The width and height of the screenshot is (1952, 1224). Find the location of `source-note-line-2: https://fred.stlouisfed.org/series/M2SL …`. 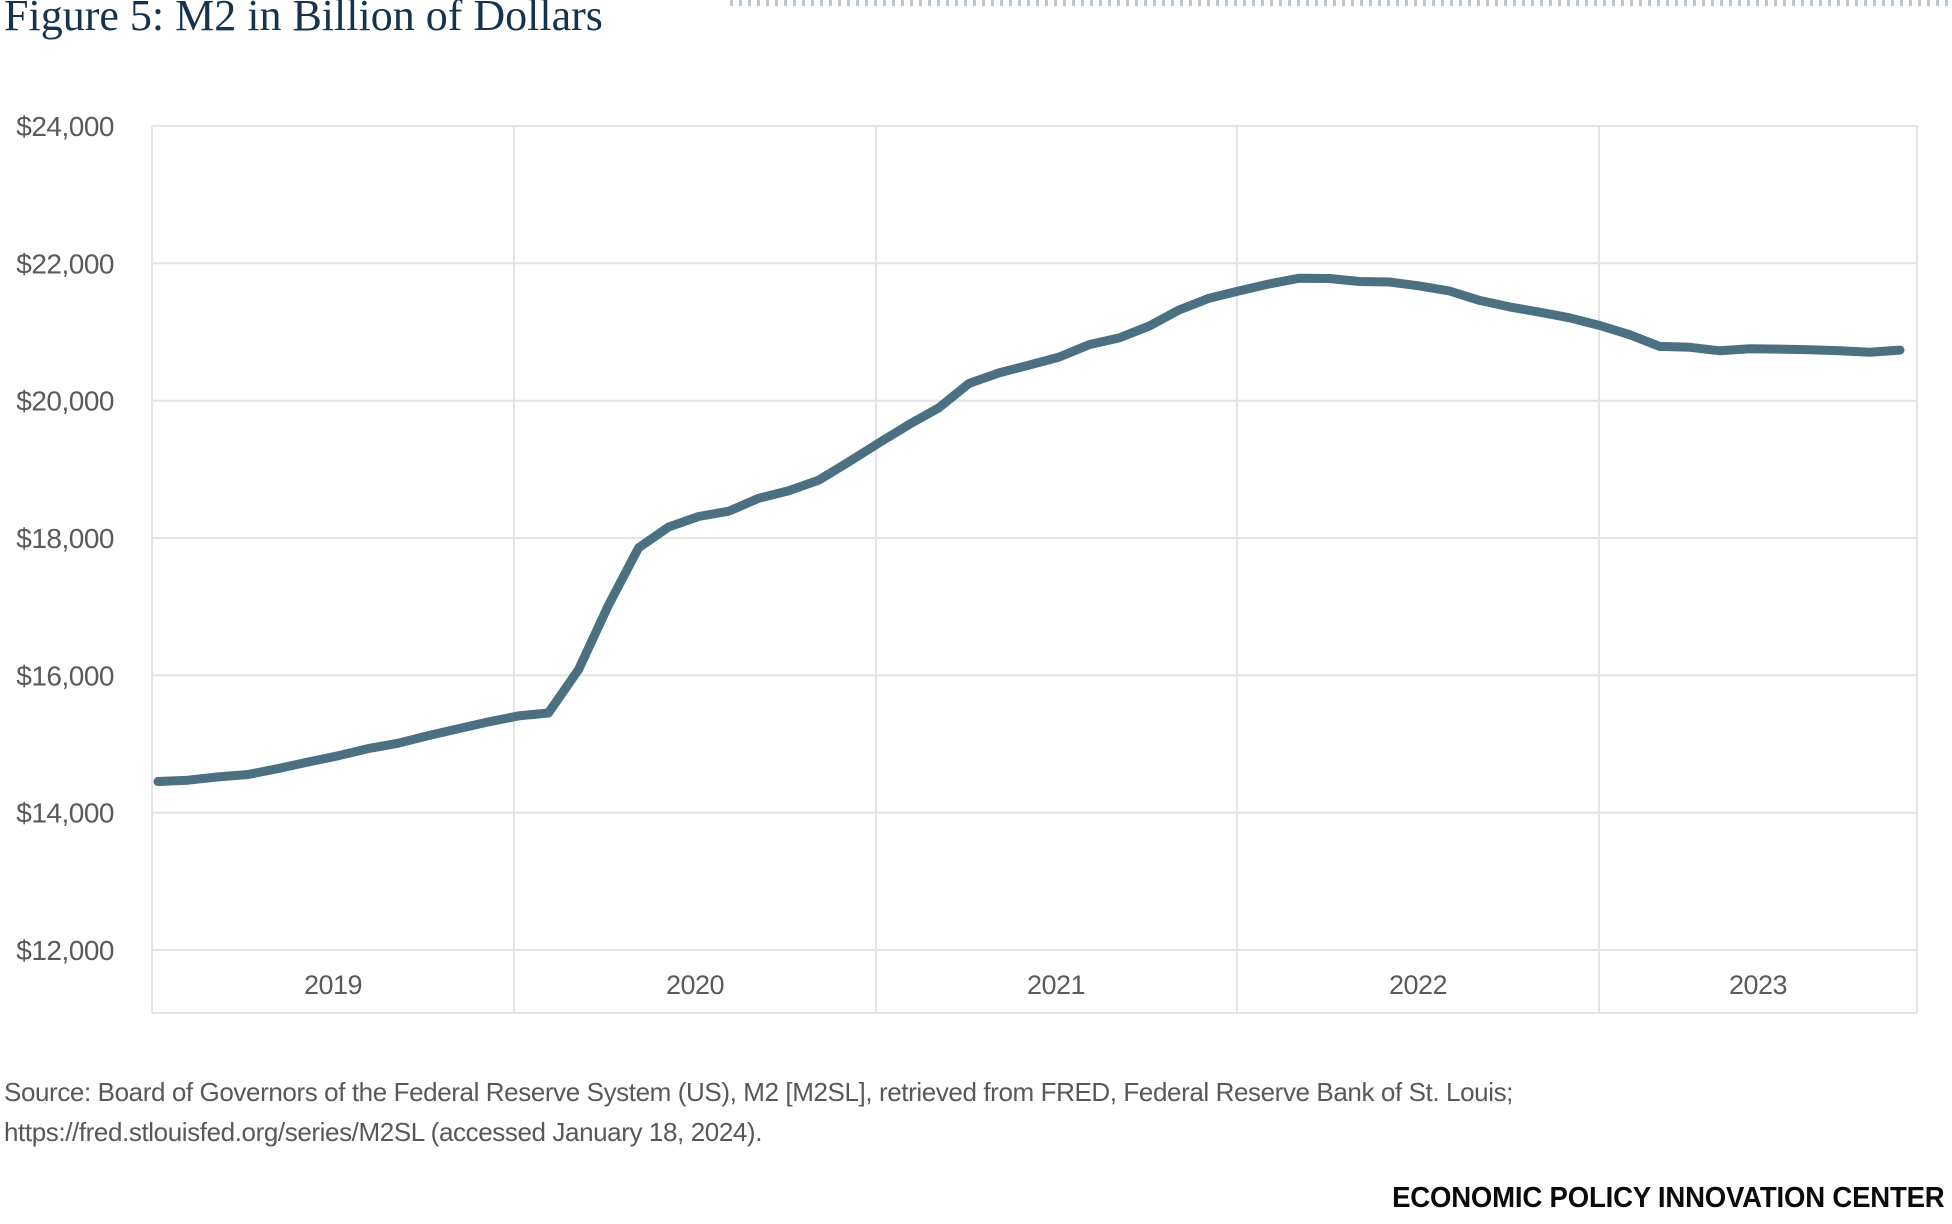

source-note-line-2: https://fred.stlouisfed.org/series/M2SL … is located at coordinates (383, 1132).